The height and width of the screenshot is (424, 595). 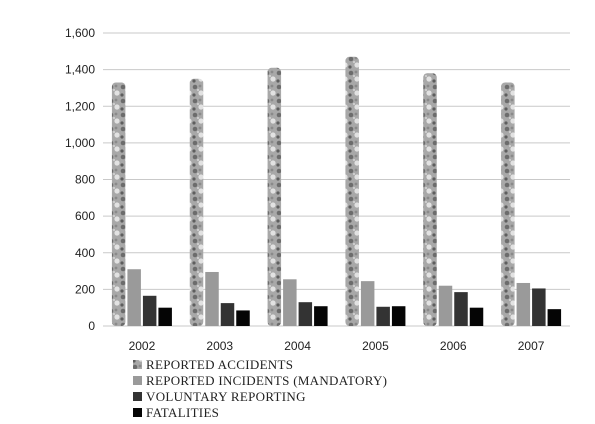 What do you see at coordinates (80, 106) in the screenshot?
I see `y-tick-label: 1,200` at bounding box center [80, 106].